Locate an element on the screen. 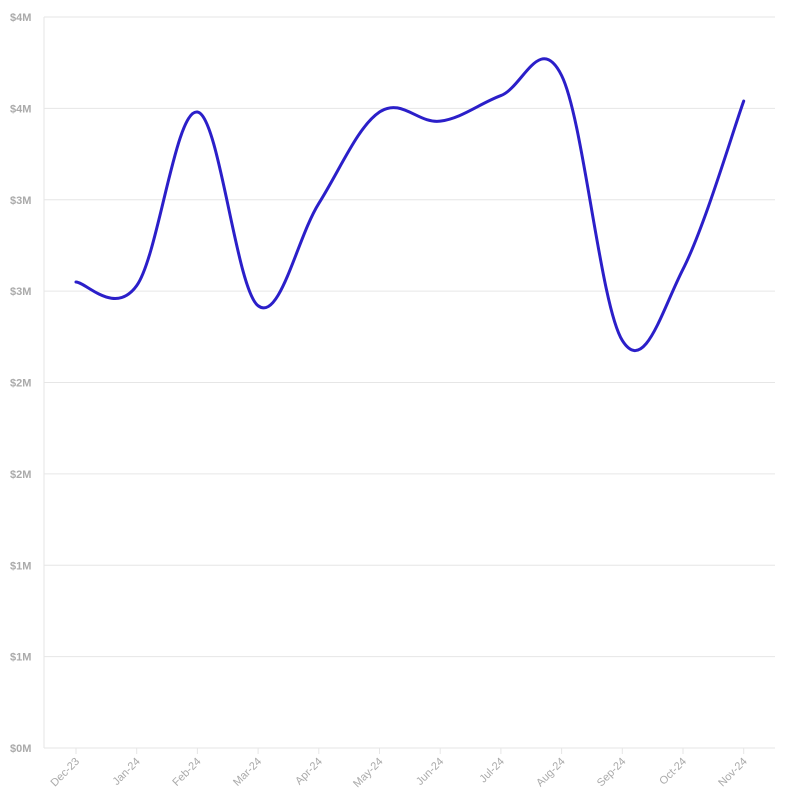 The width and height of the screenshot is (794, 806). x-tick-label: Aug-24 is located at coordinates (551, 773).